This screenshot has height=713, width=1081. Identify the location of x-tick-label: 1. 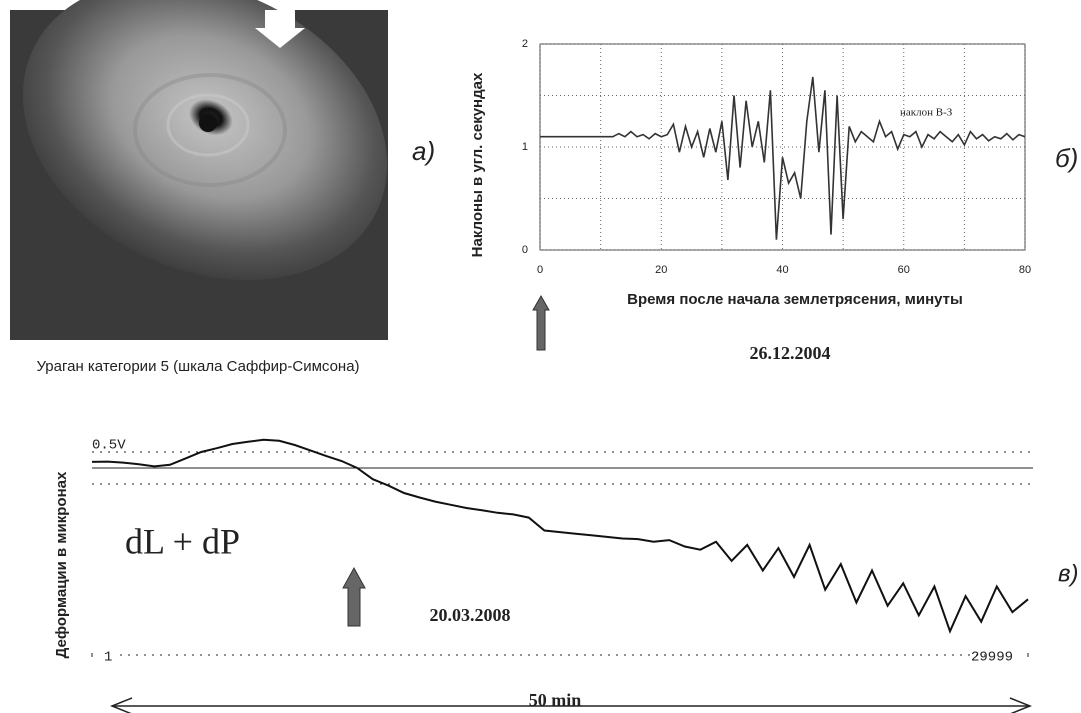
(108, 658).